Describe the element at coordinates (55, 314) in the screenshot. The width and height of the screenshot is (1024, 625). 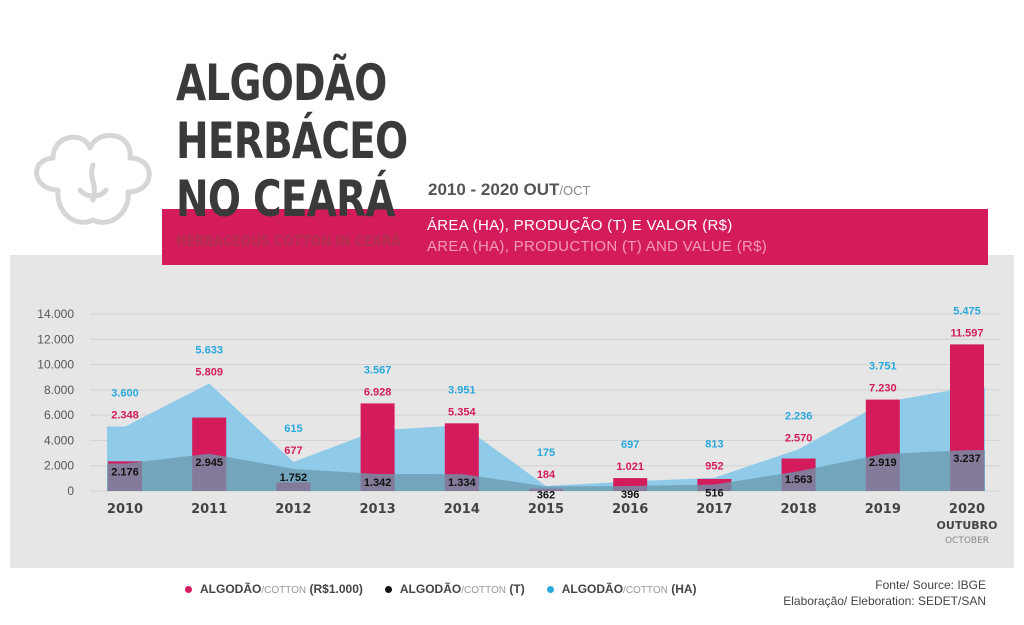
I see `y-tick-label: 14.000` at that location.